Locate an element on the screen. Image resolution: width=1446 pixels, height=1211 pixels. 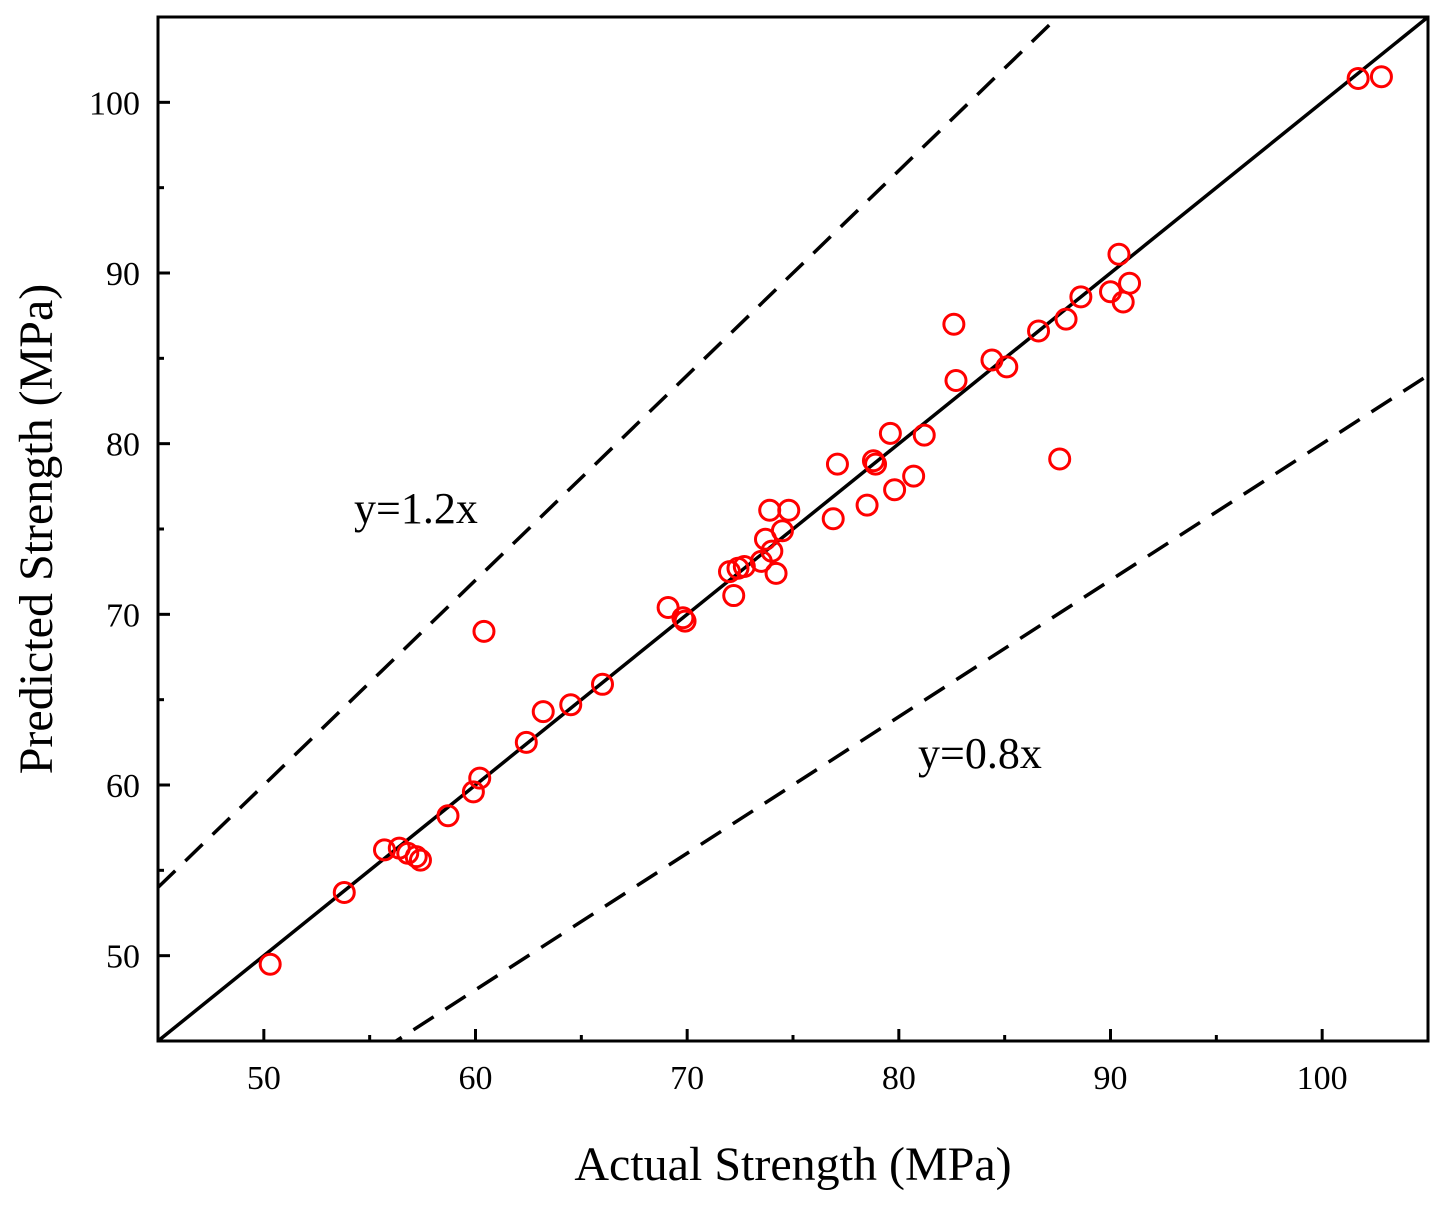
y-tick-label: 80 is located at coordinates (123, 445).